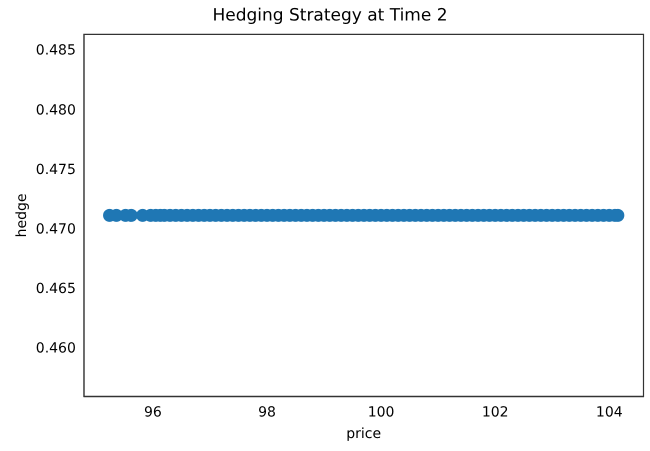  I want to click on y-tick-label: 0.480, so click(56, 110).